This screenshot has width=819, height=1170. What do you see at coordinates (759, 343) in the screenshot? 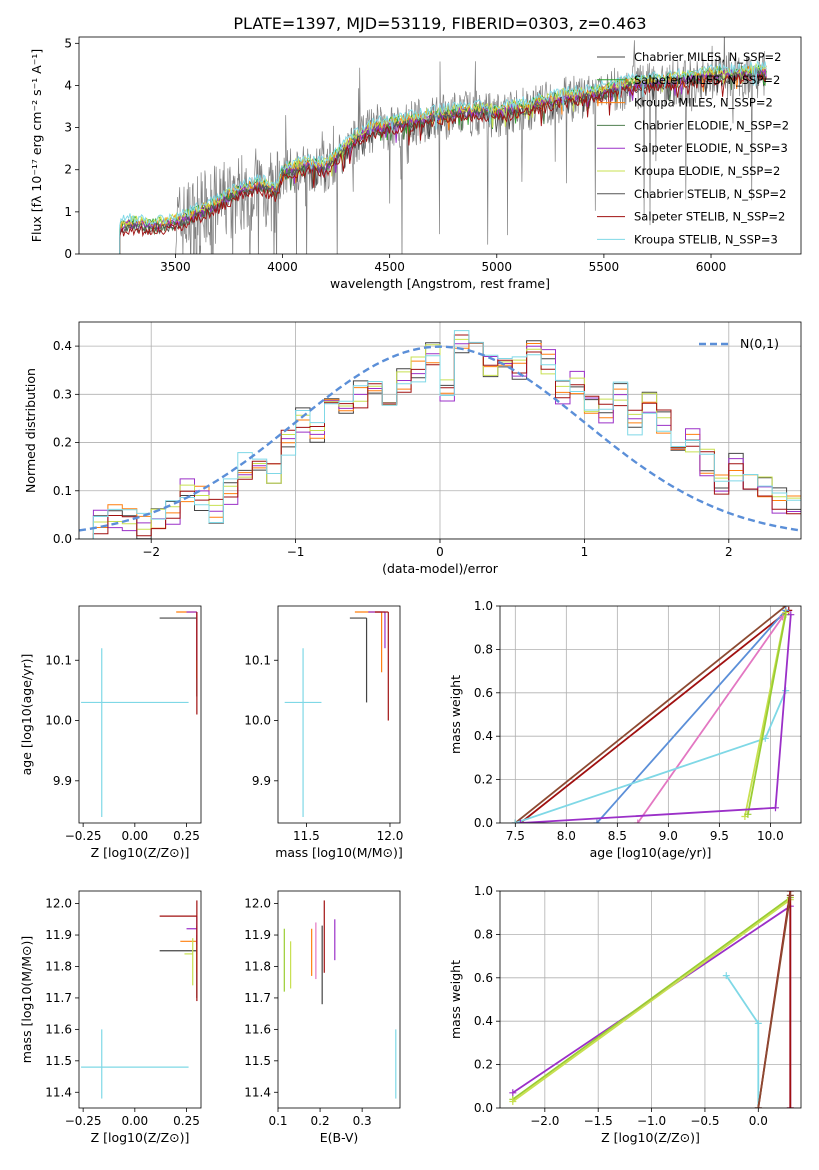
I see `legend-label: N(0,1)` at bounding box center [759, 343].